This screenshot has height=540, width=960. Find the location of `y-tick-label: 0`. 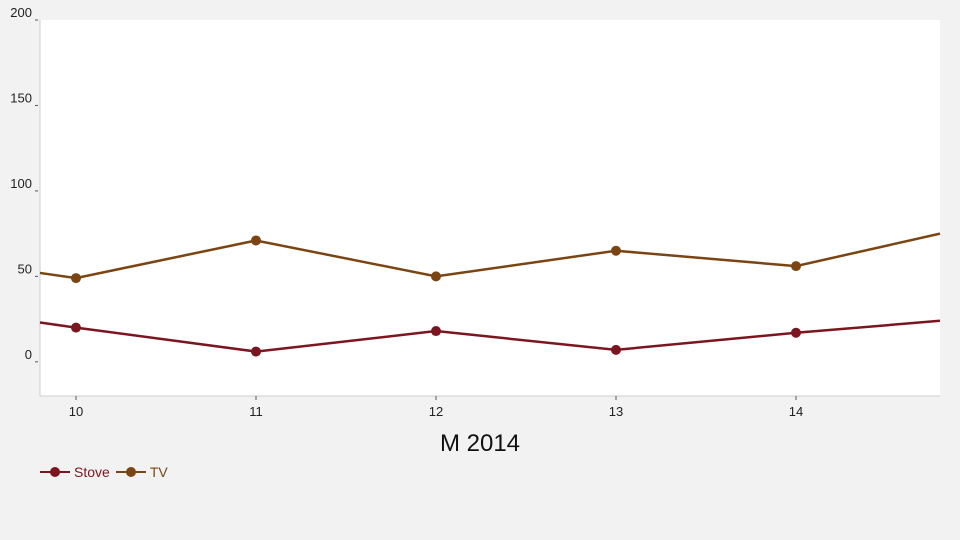

y-tick-label: 0 is located at coordinates (28, 354).